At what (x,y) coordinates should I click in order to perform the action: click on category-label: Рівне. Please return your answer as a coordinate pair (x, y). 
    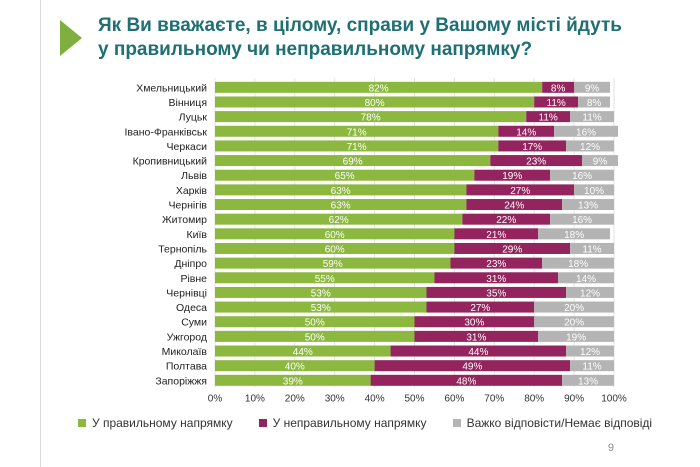
    Looking at the image, I should click on (193, 279).